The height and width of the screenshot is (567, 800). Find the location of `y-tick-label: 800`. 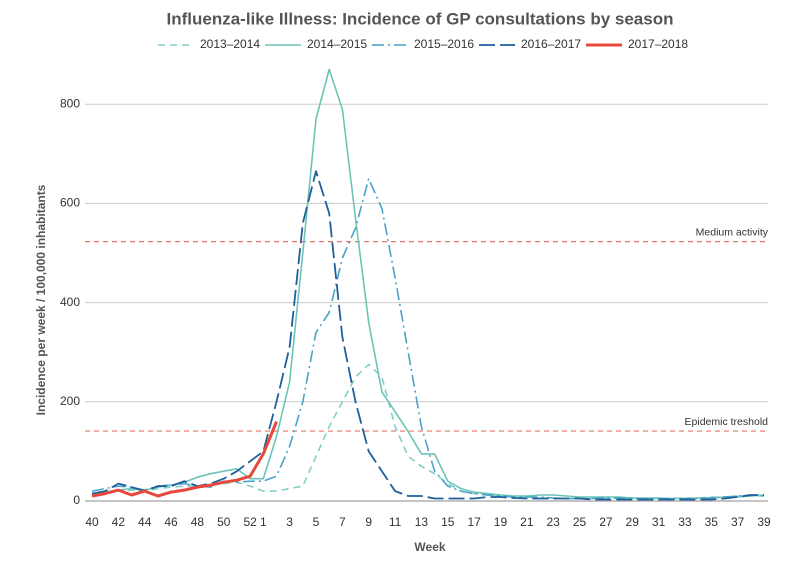

y-tick-label: 800 is located at coordinates (70, 103).